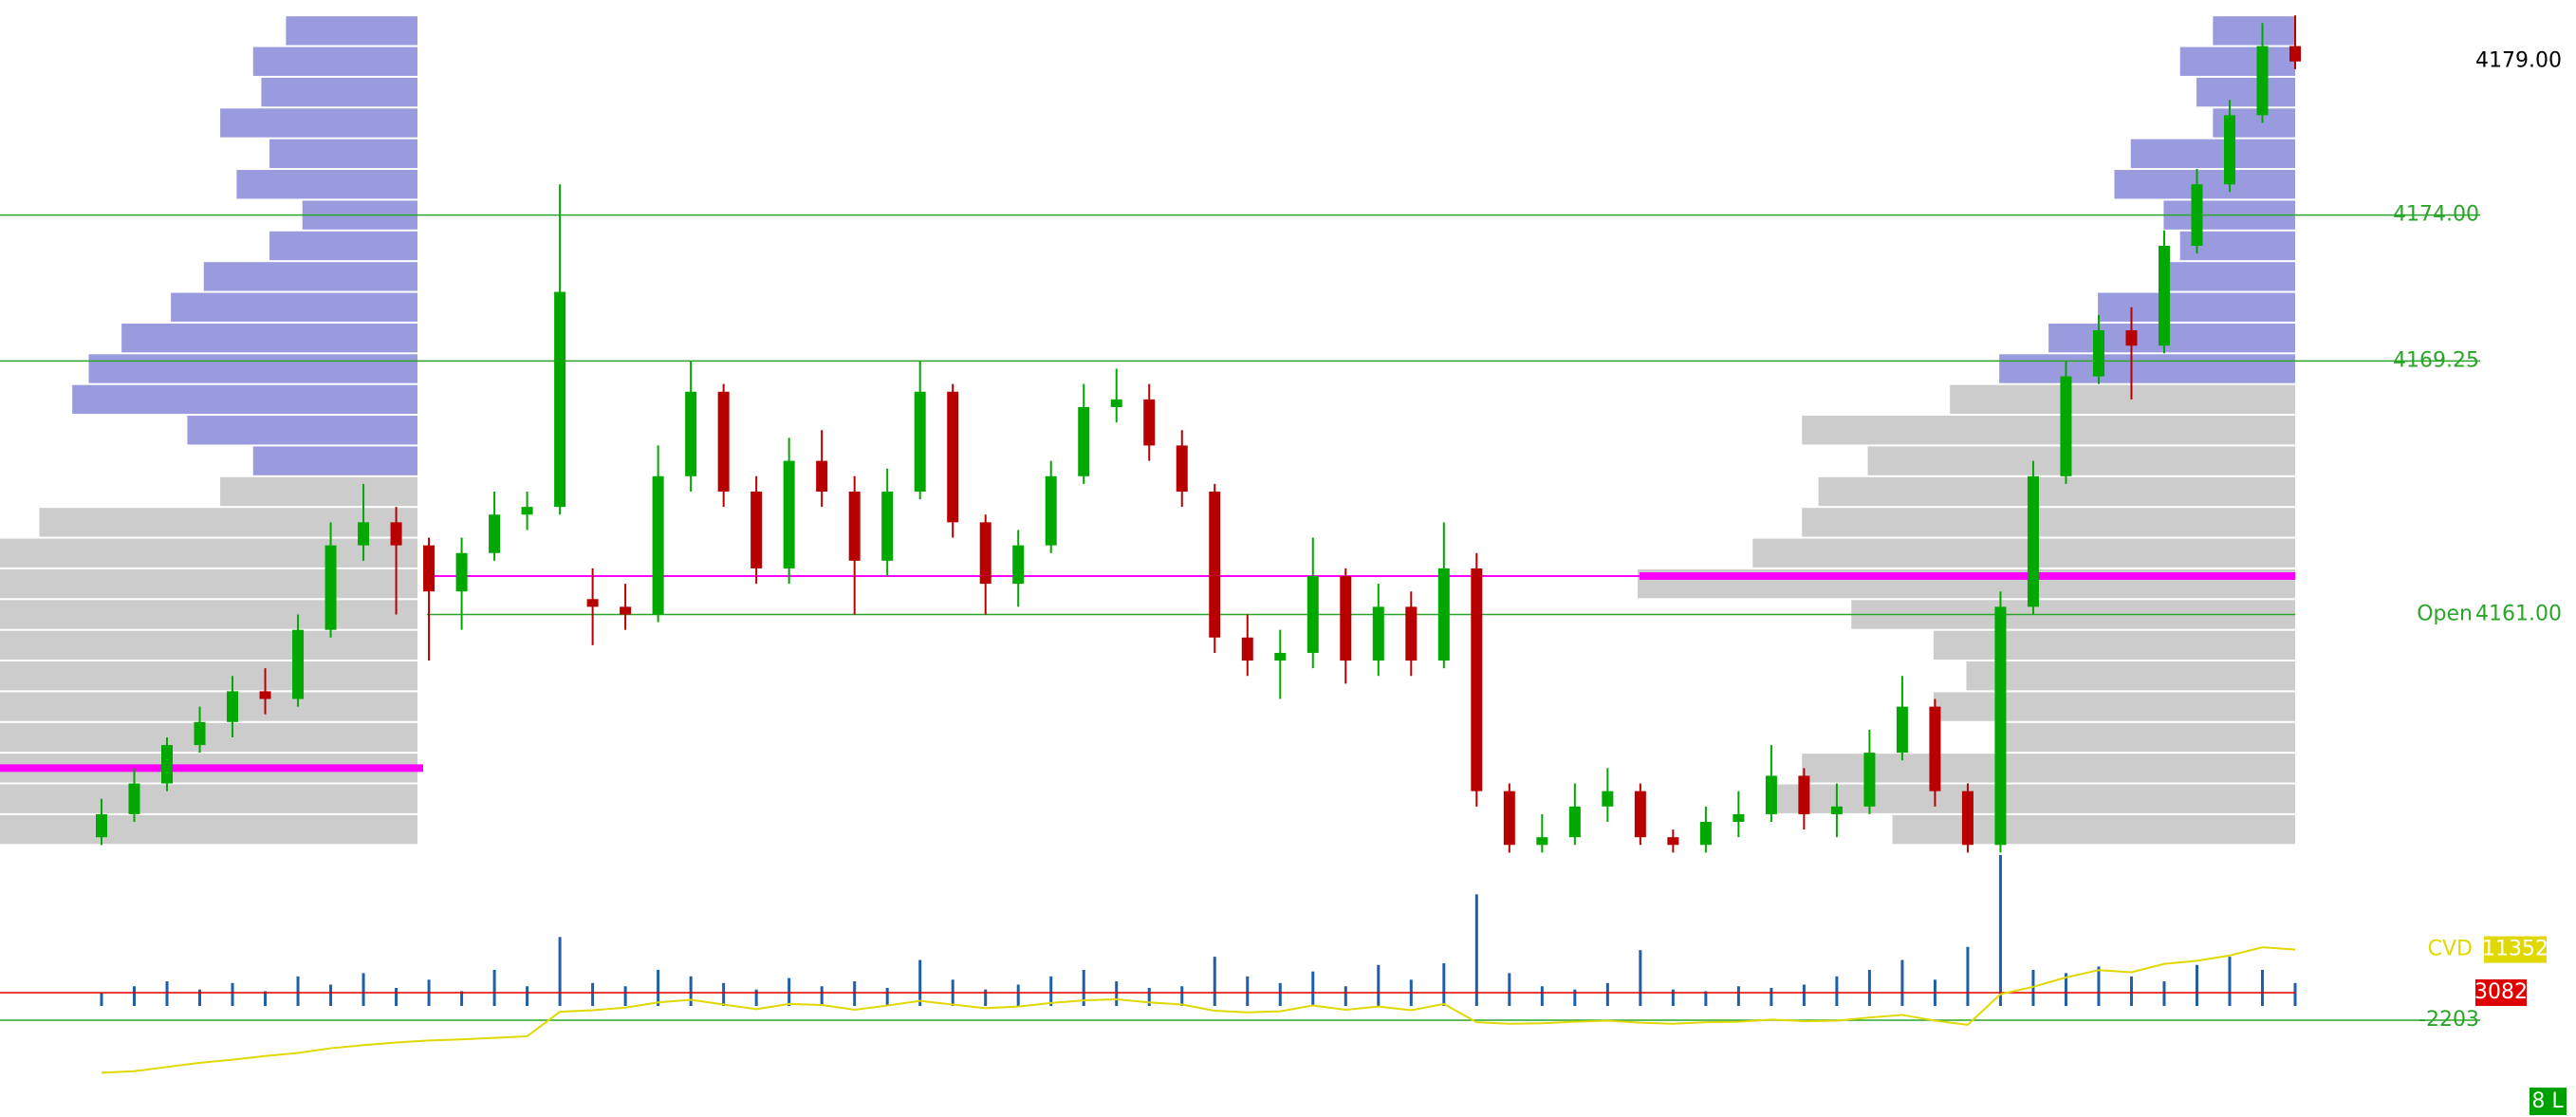 Image resolution: width=2576 pixels, height=1117 pixels. What do you see at coordinates (2436, 215) in the screenshot?
I see `level-label: 4174.00` at bounding box center [2436, 215].